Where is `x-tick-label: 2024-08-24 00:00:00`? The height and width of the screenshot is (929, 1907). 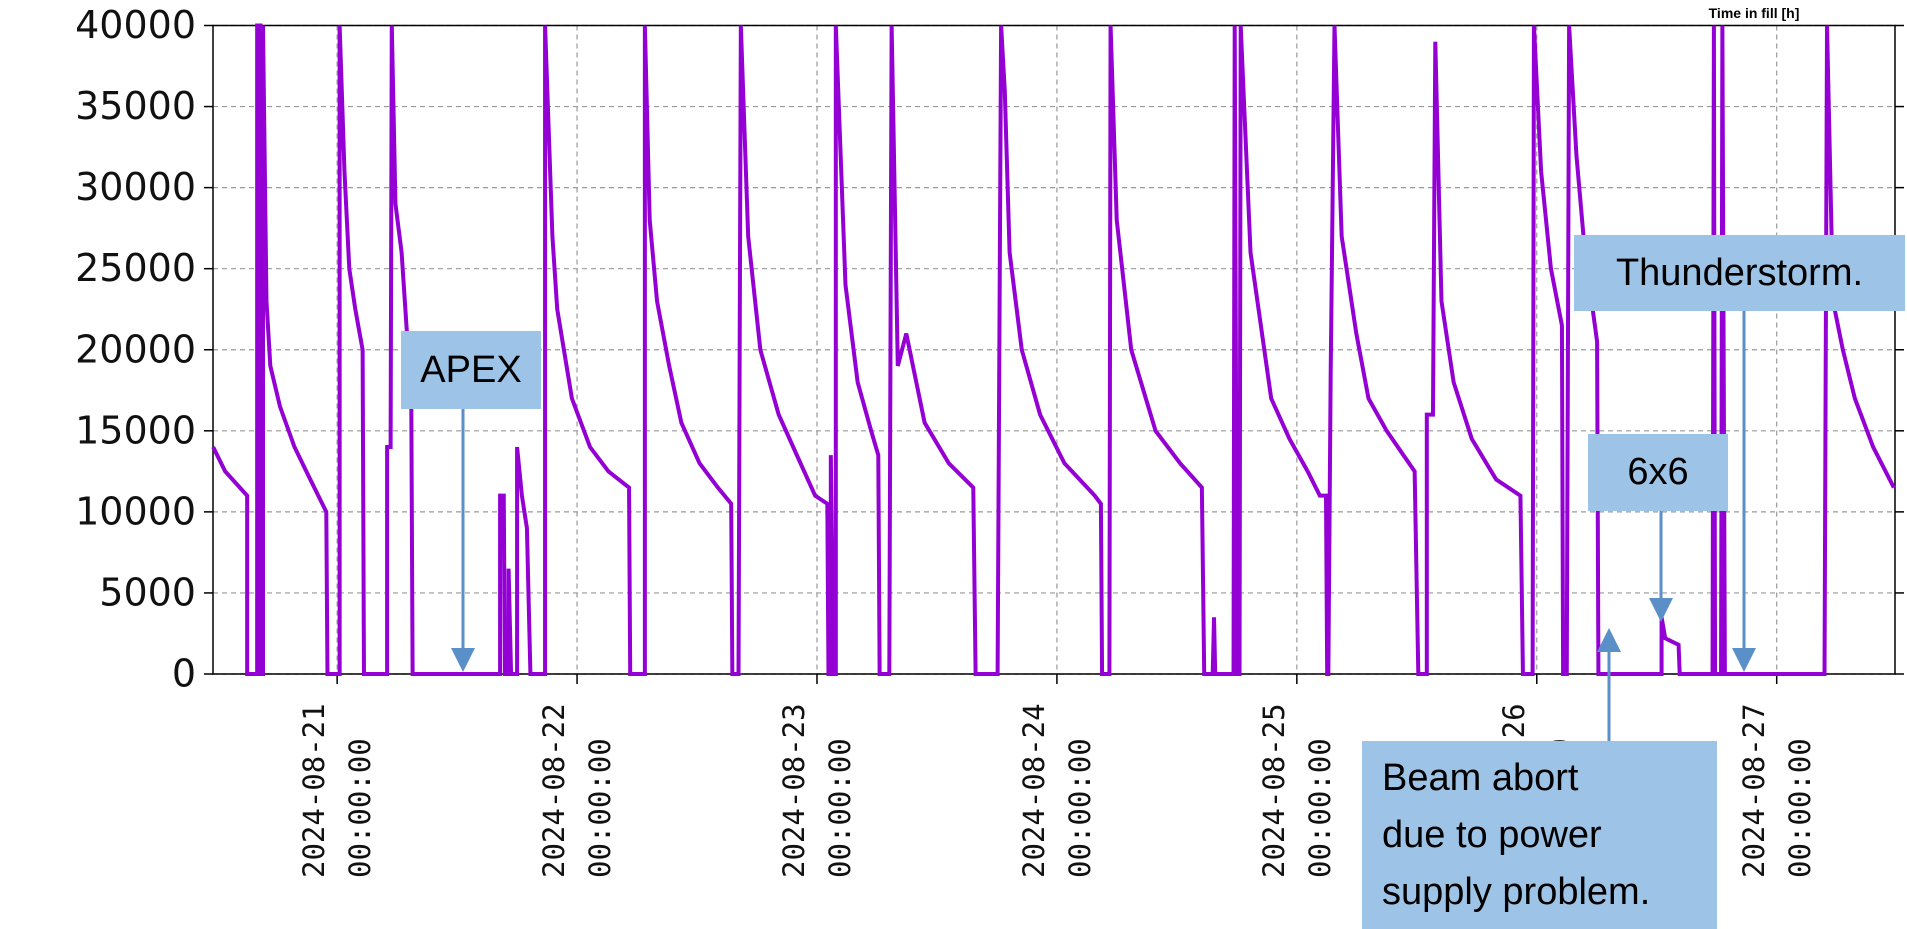
x-tick-label: 2024-08-24 00:00:00 is located at coordinates (1056, 790).